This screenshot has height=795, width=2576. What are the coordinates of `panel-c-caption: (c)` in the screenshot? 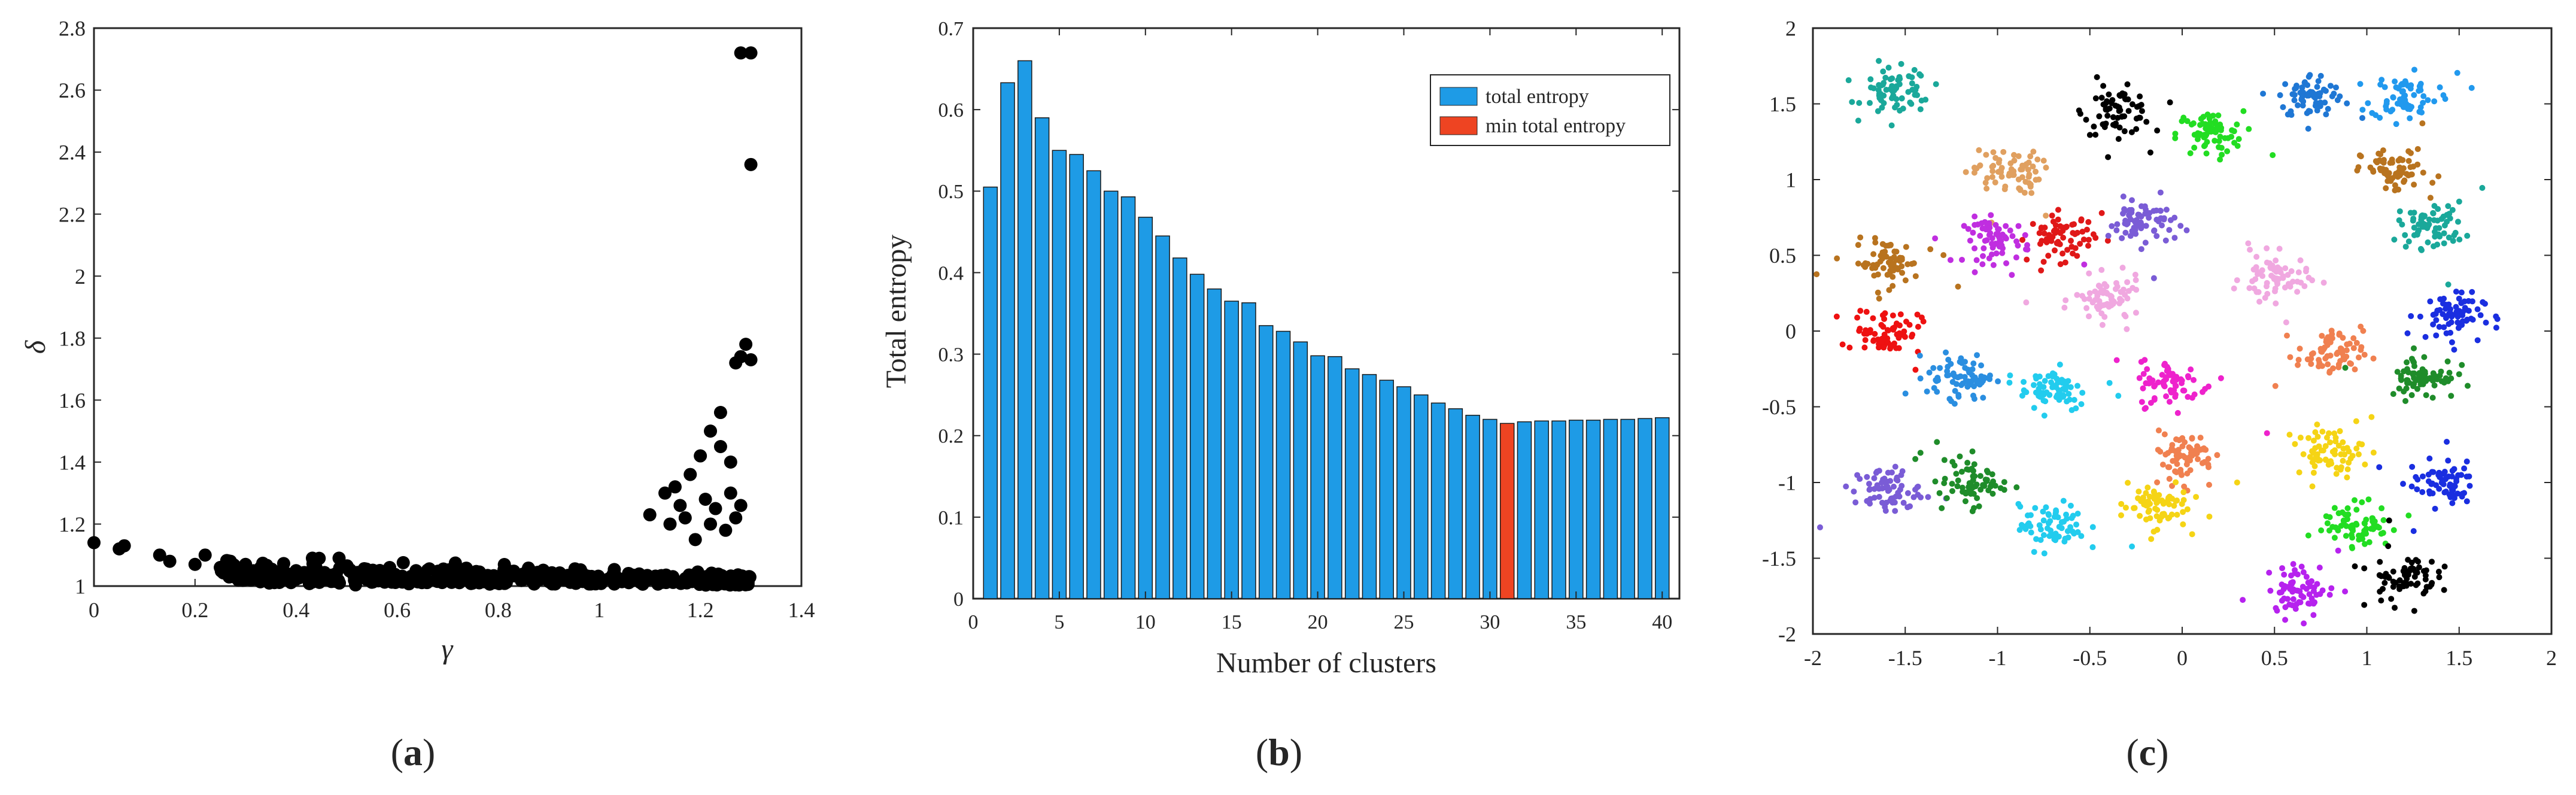 It's located at (2147, 752).